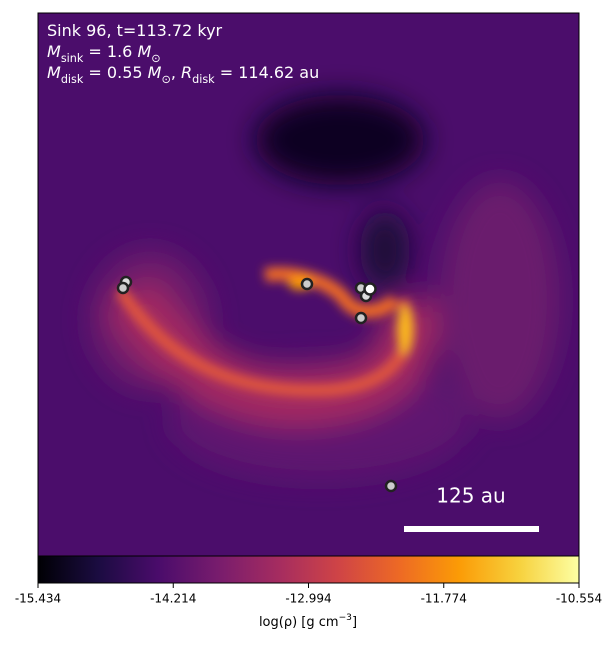 This screenshot has width=615, height=648. Describe the element at coordinates (308, 569) in the screenshot. I see `colorbar` at that location.